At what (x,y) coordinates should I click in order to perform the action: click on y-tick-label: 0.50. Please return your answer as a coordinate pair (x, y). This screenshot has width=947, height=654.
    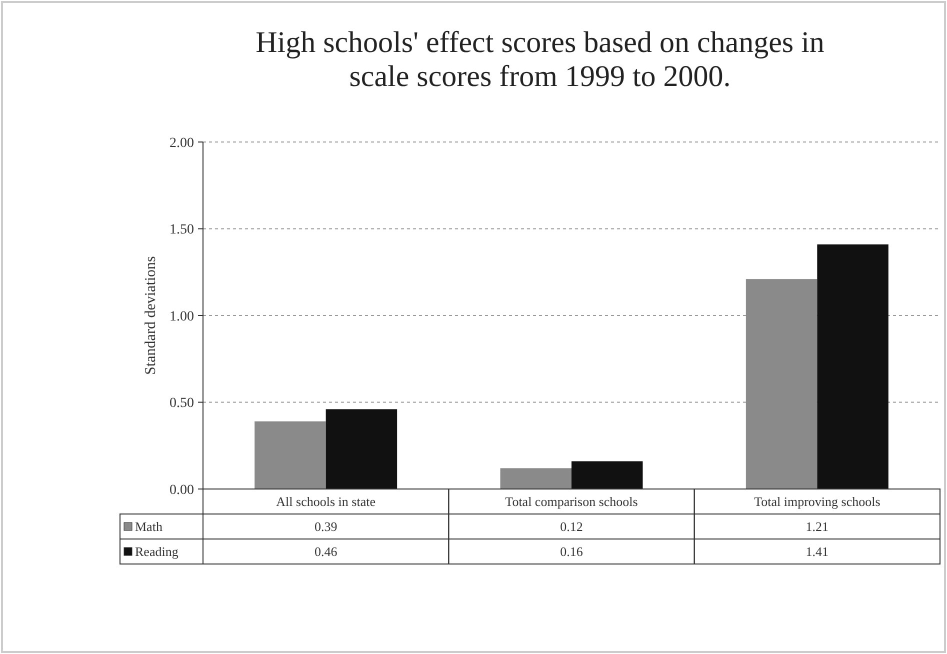
    Looking at the image, I should click on (182, 404).